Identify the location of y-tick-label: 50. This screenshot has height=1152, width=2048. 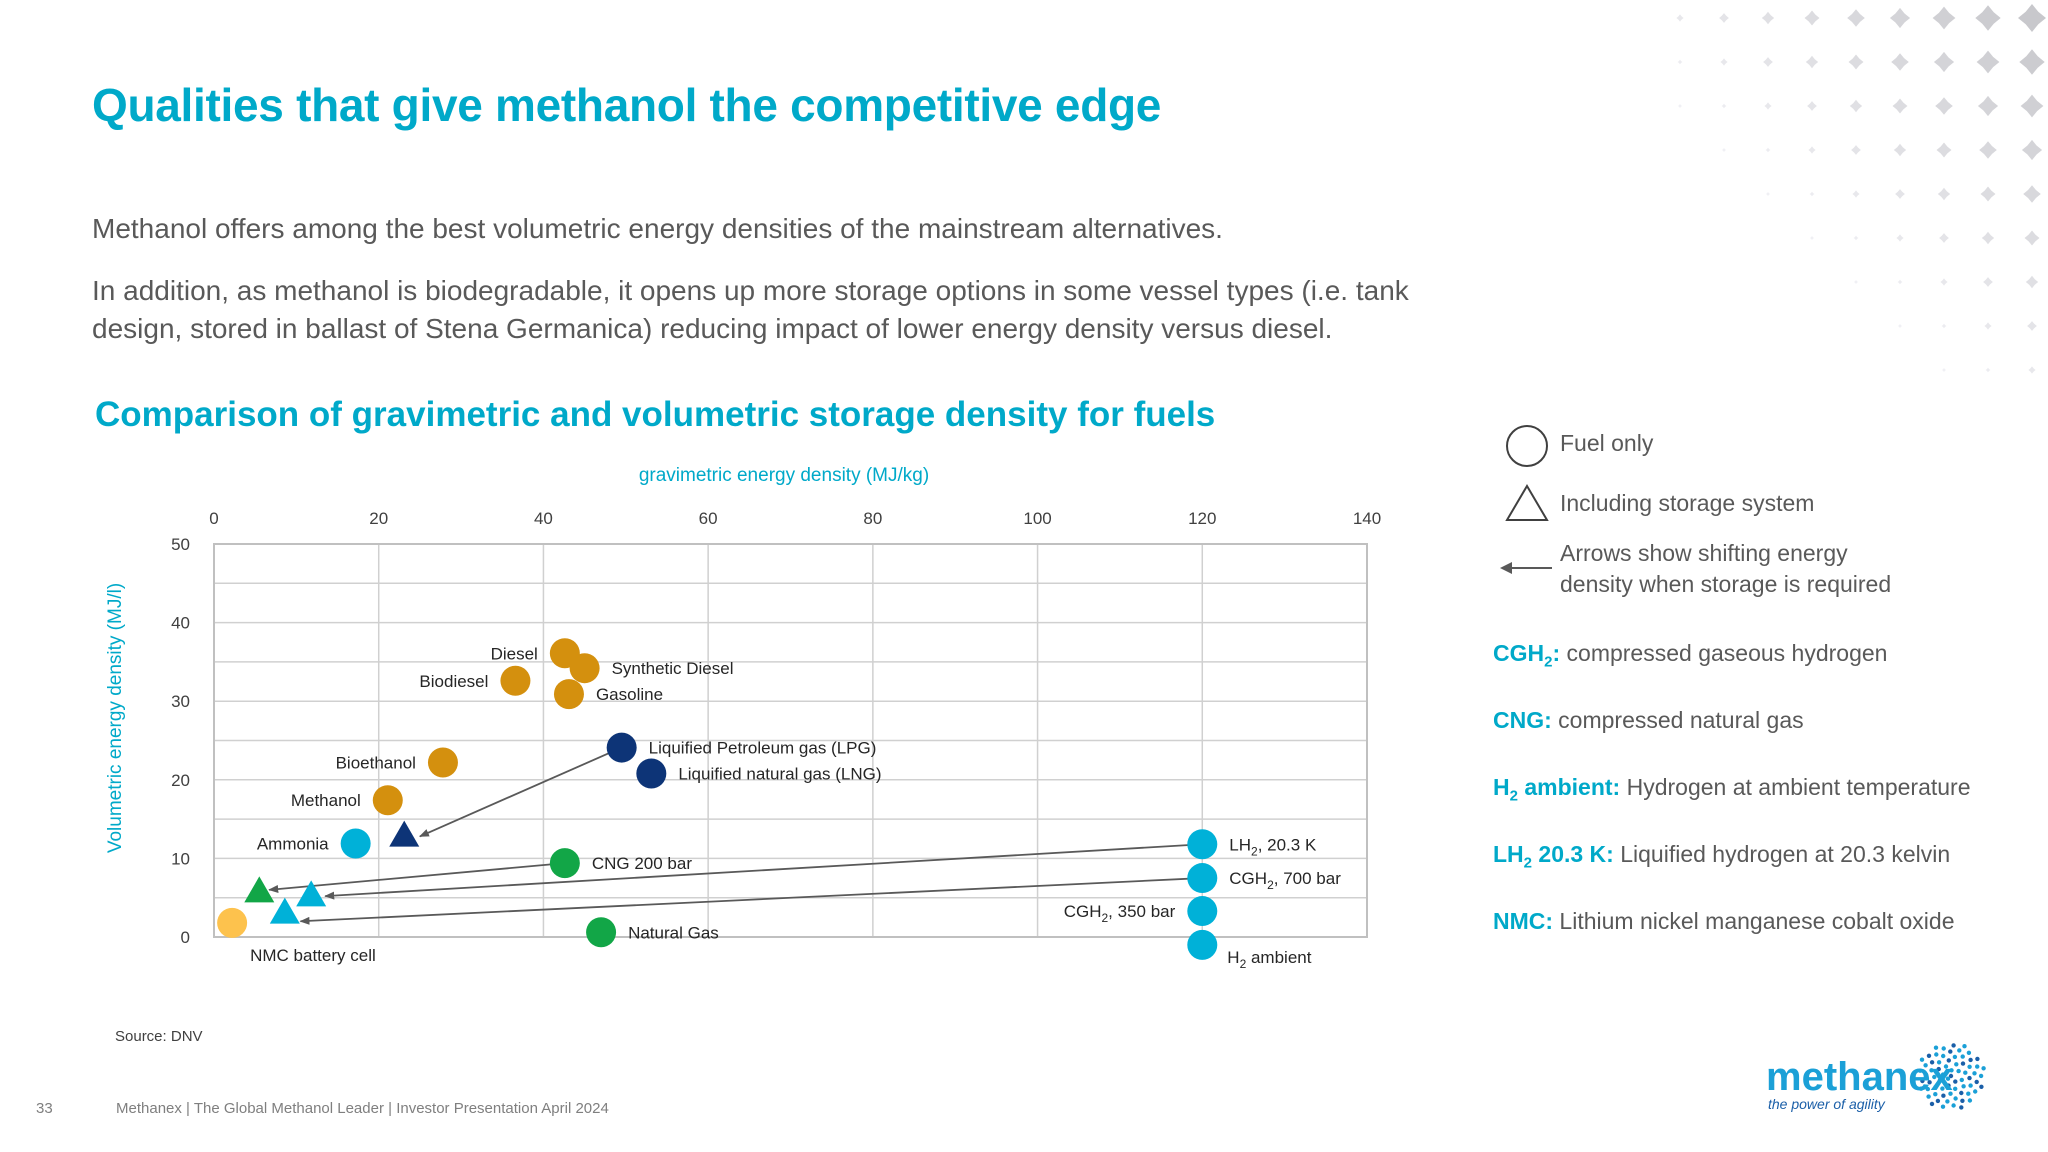
(180, 544).